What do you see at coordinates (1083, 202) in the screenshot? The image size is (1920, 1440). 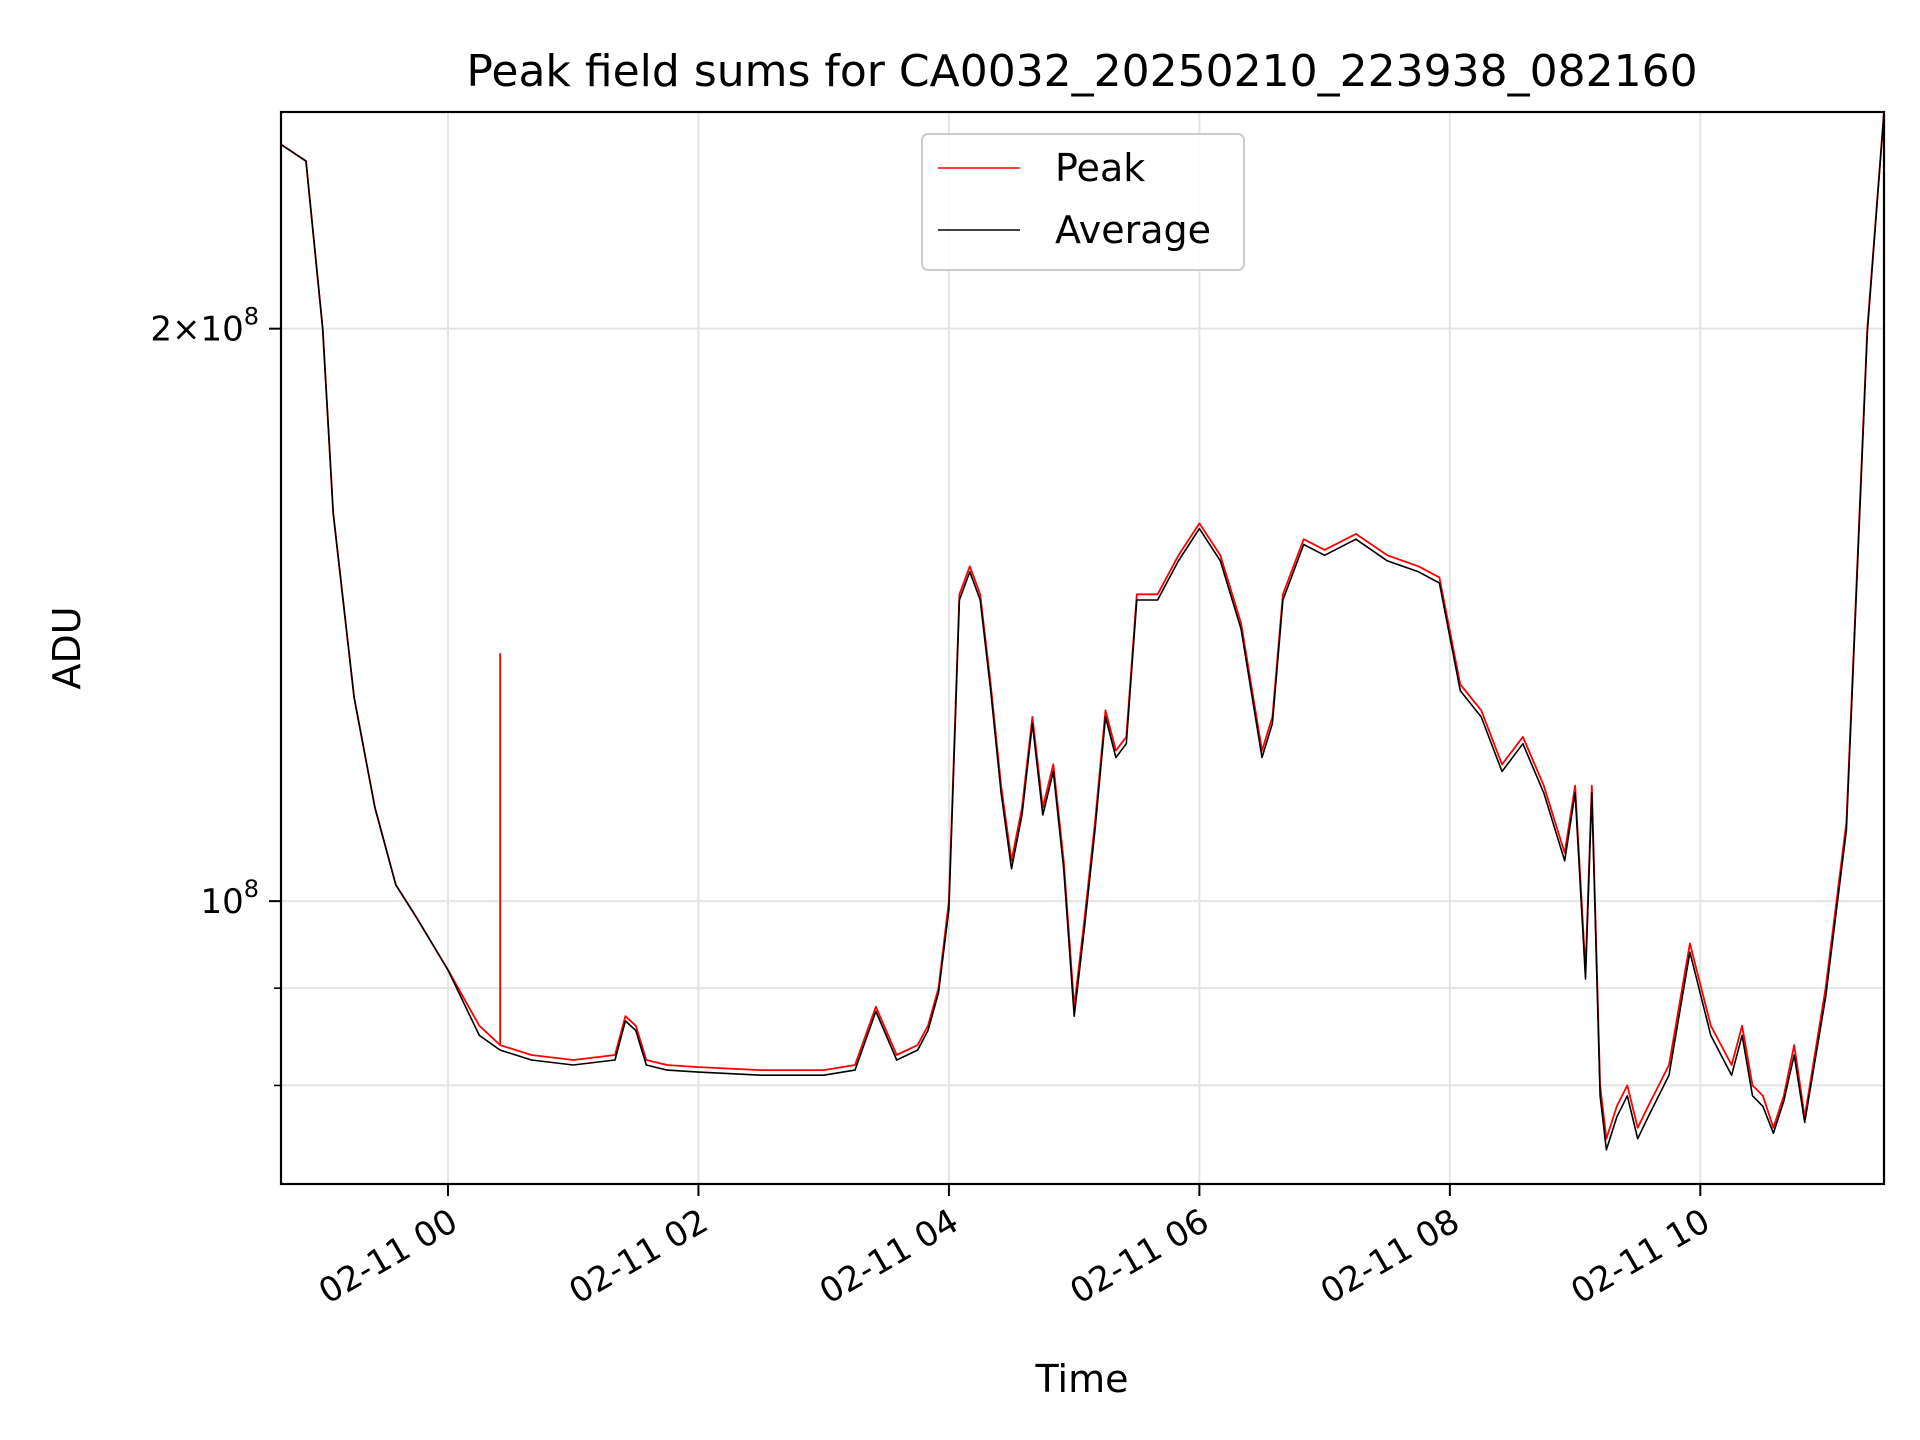 I see `legend: Peak Average` at bounding box center [1083, 202].